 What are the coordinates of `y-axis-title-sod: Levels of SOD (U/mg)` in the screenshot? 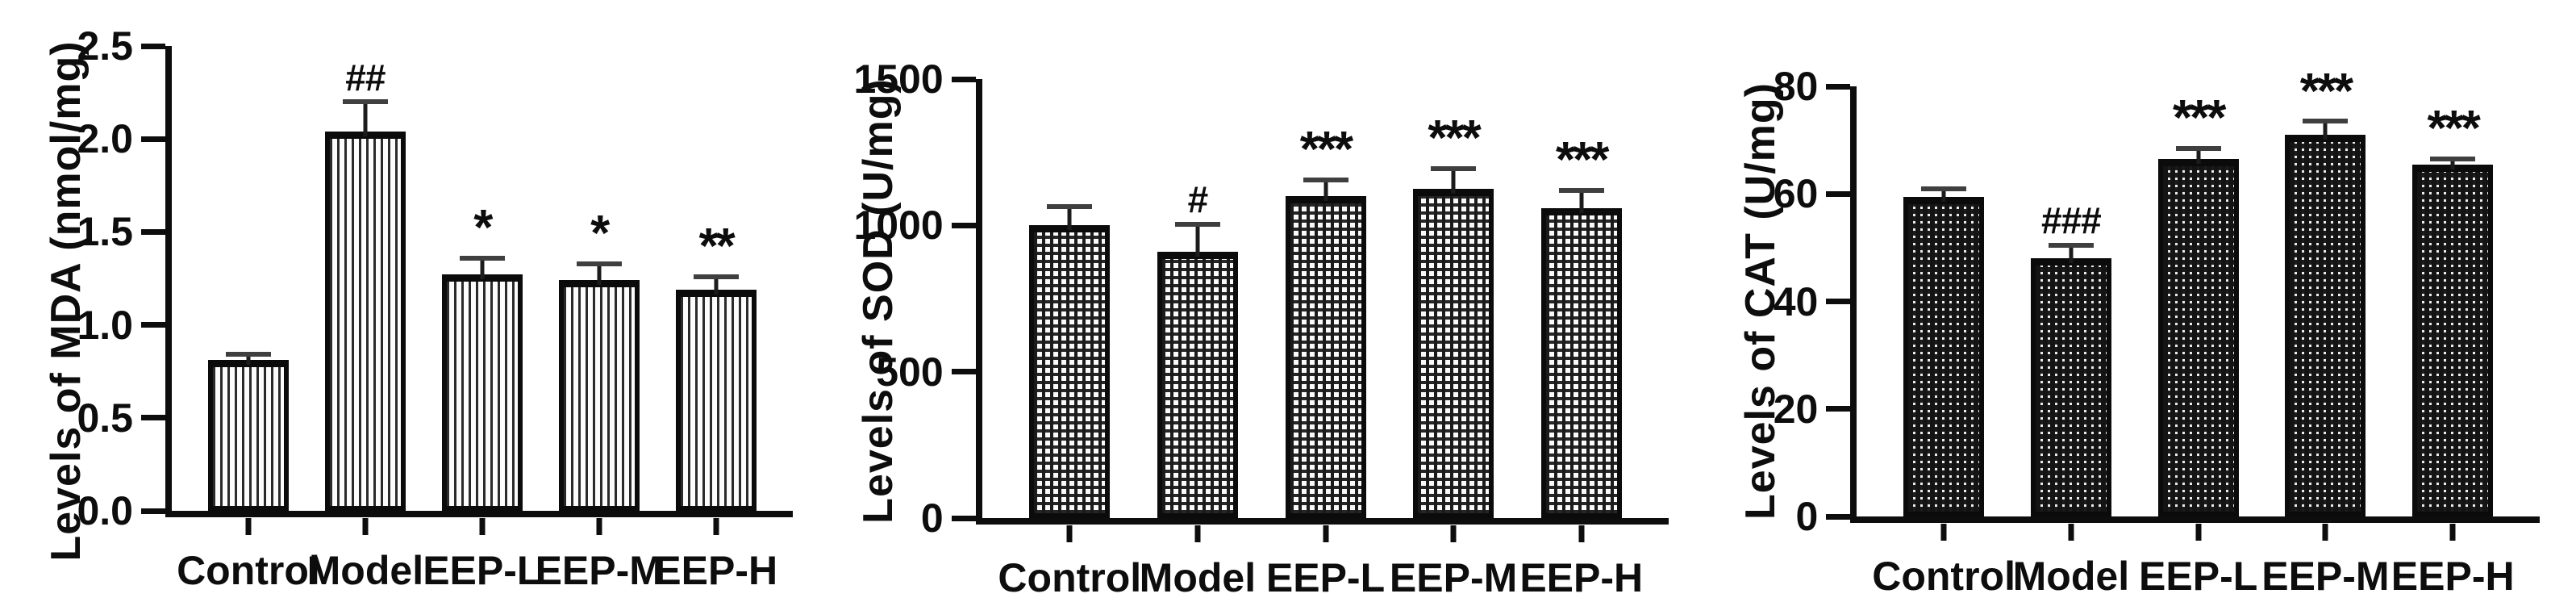 It's located at (878, 301).